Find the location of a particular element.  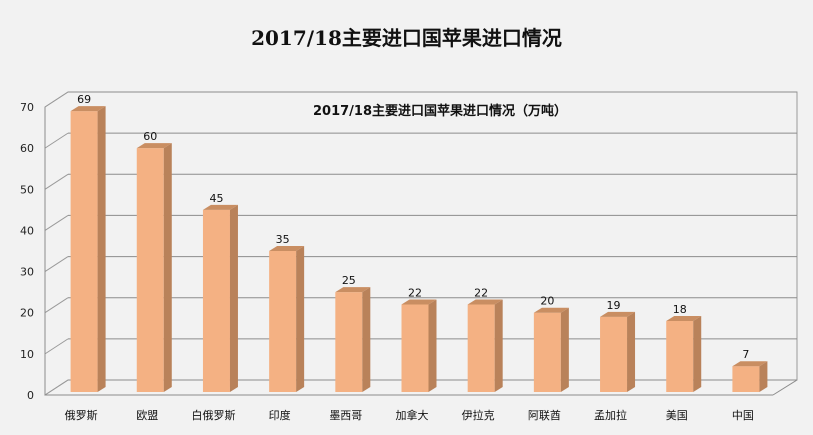

data-label: 20 is located at coordinates (547, 301).